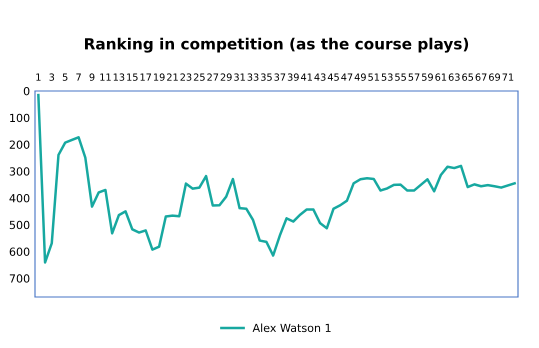 The width and height of the screenshot is (539, 348). Describe the element at coordinates (199, 77) in the screenshot. I see `x-tick-label: 25` at that location.